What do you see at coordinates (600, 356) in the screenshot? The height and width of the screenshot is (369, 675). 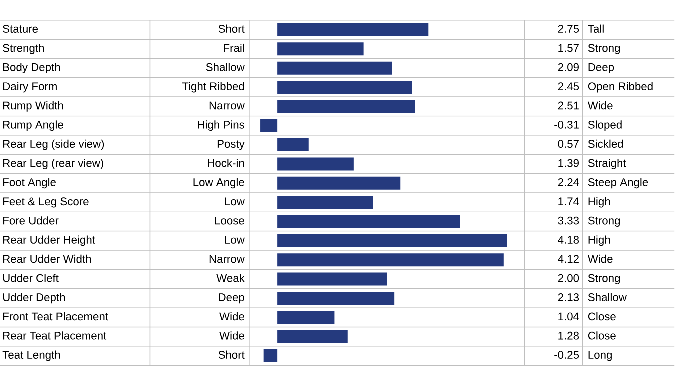 I see `text: Long` at bounding box center [600, 356].